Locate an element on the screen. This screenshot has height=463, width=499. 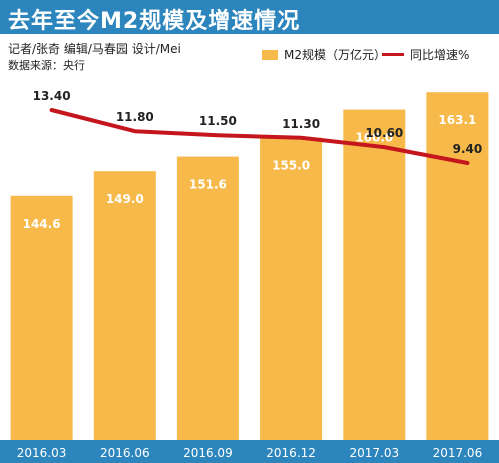
bar-value-label: 144.6 is located at coordinates (42, 224).